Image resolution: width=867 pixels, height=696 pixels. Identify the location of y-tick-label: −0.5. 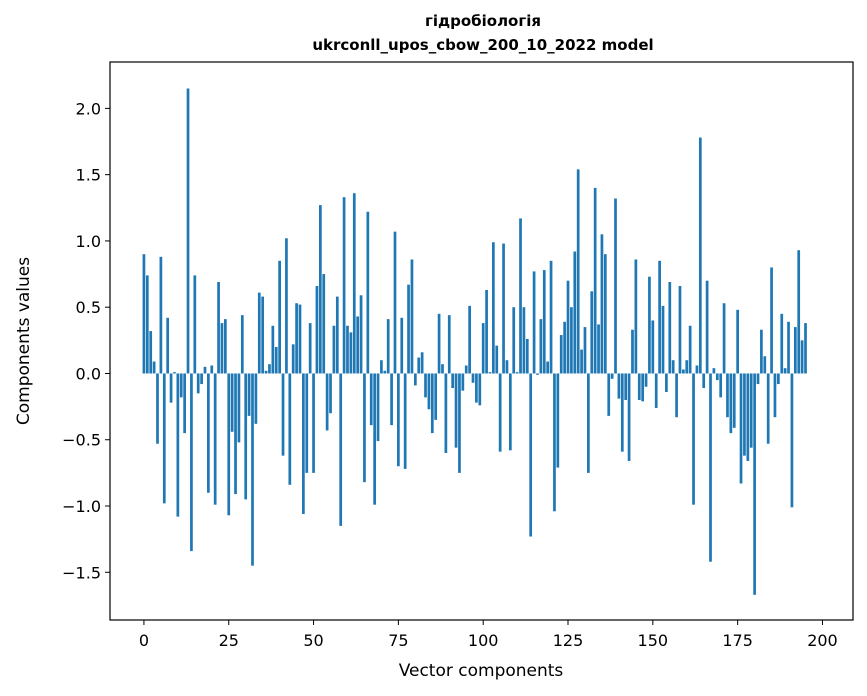
(81, 440).